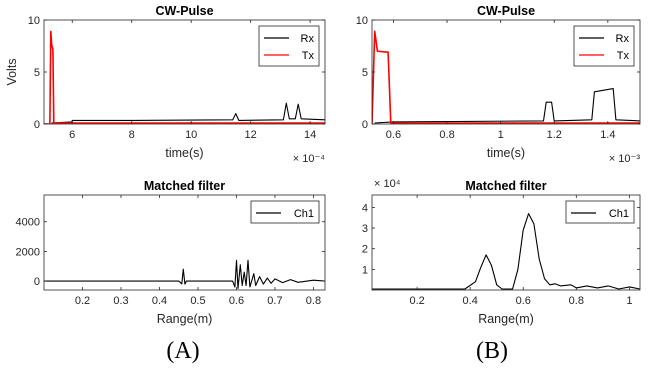  What do you see at coordinates (12, 71) in the screenshot?
I see `y-axis-label: Volts` at bounding box center [12, 71].